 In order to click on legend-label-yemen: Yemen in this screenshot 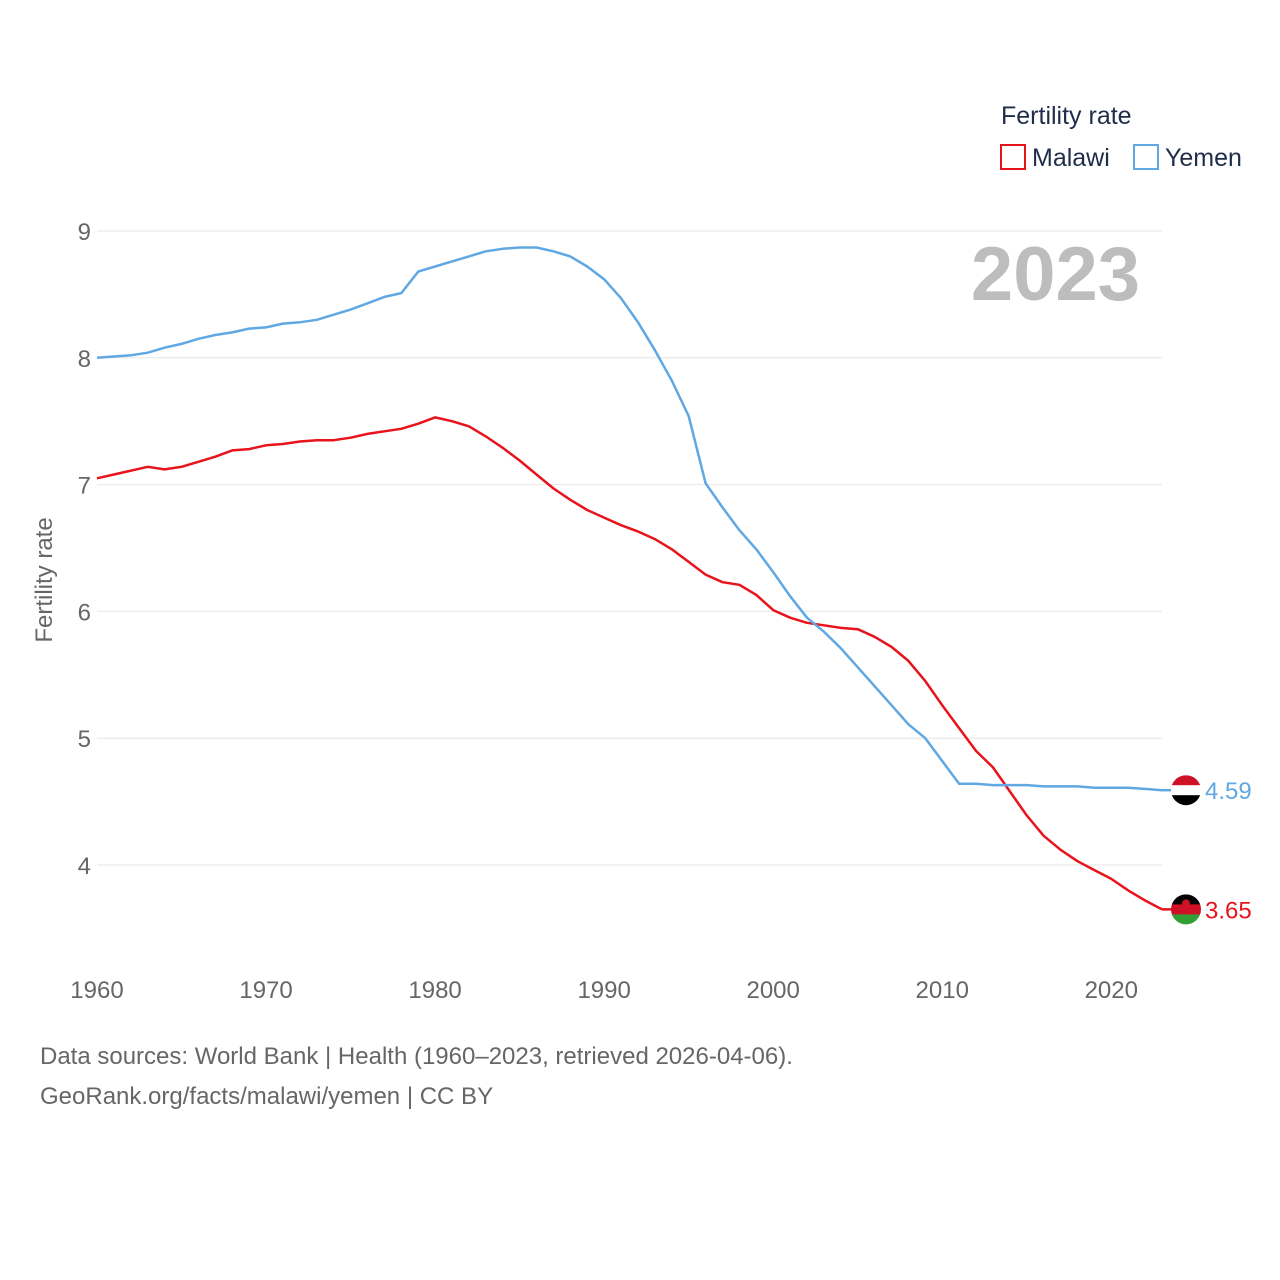, I will do `click(1203, 158)`.